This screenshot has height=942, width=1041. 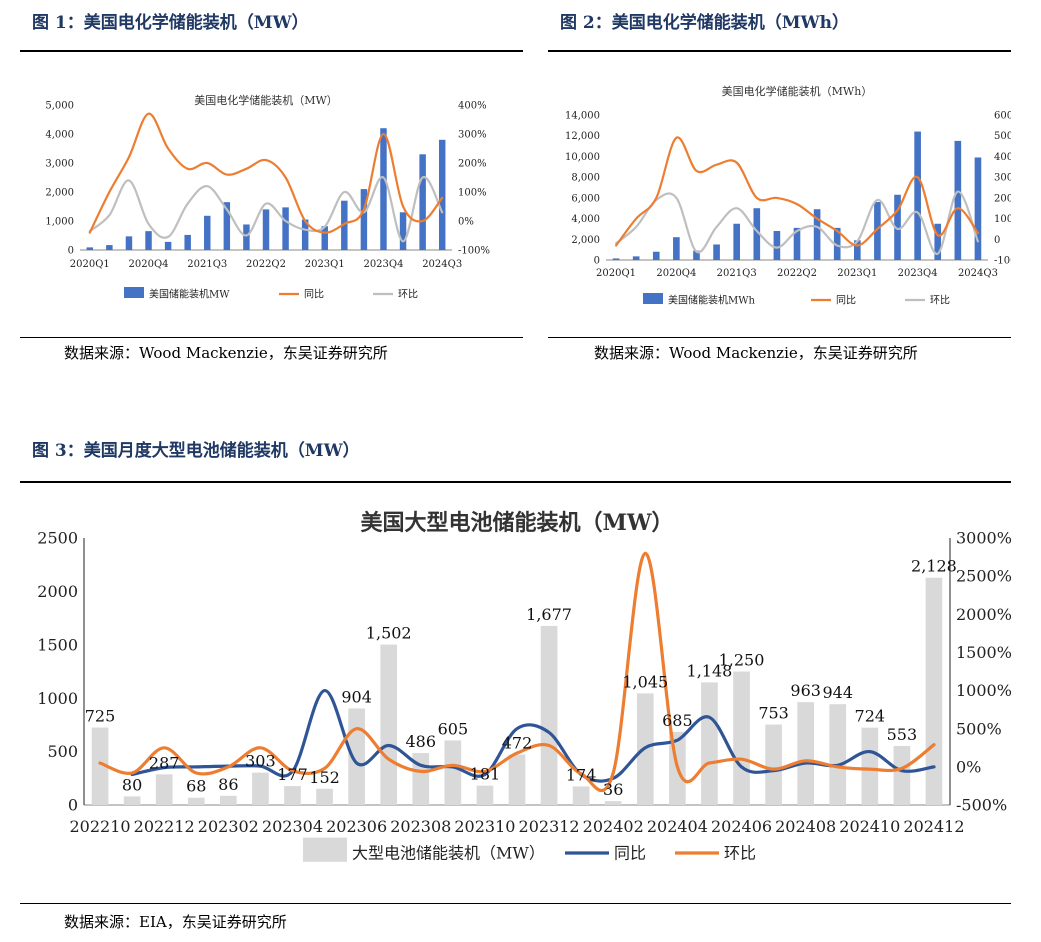 What do you see at coordinates (968, 766) in the screenshot?
I see `fig3-y2-tick: 0%` at bounding box center [968, 766].